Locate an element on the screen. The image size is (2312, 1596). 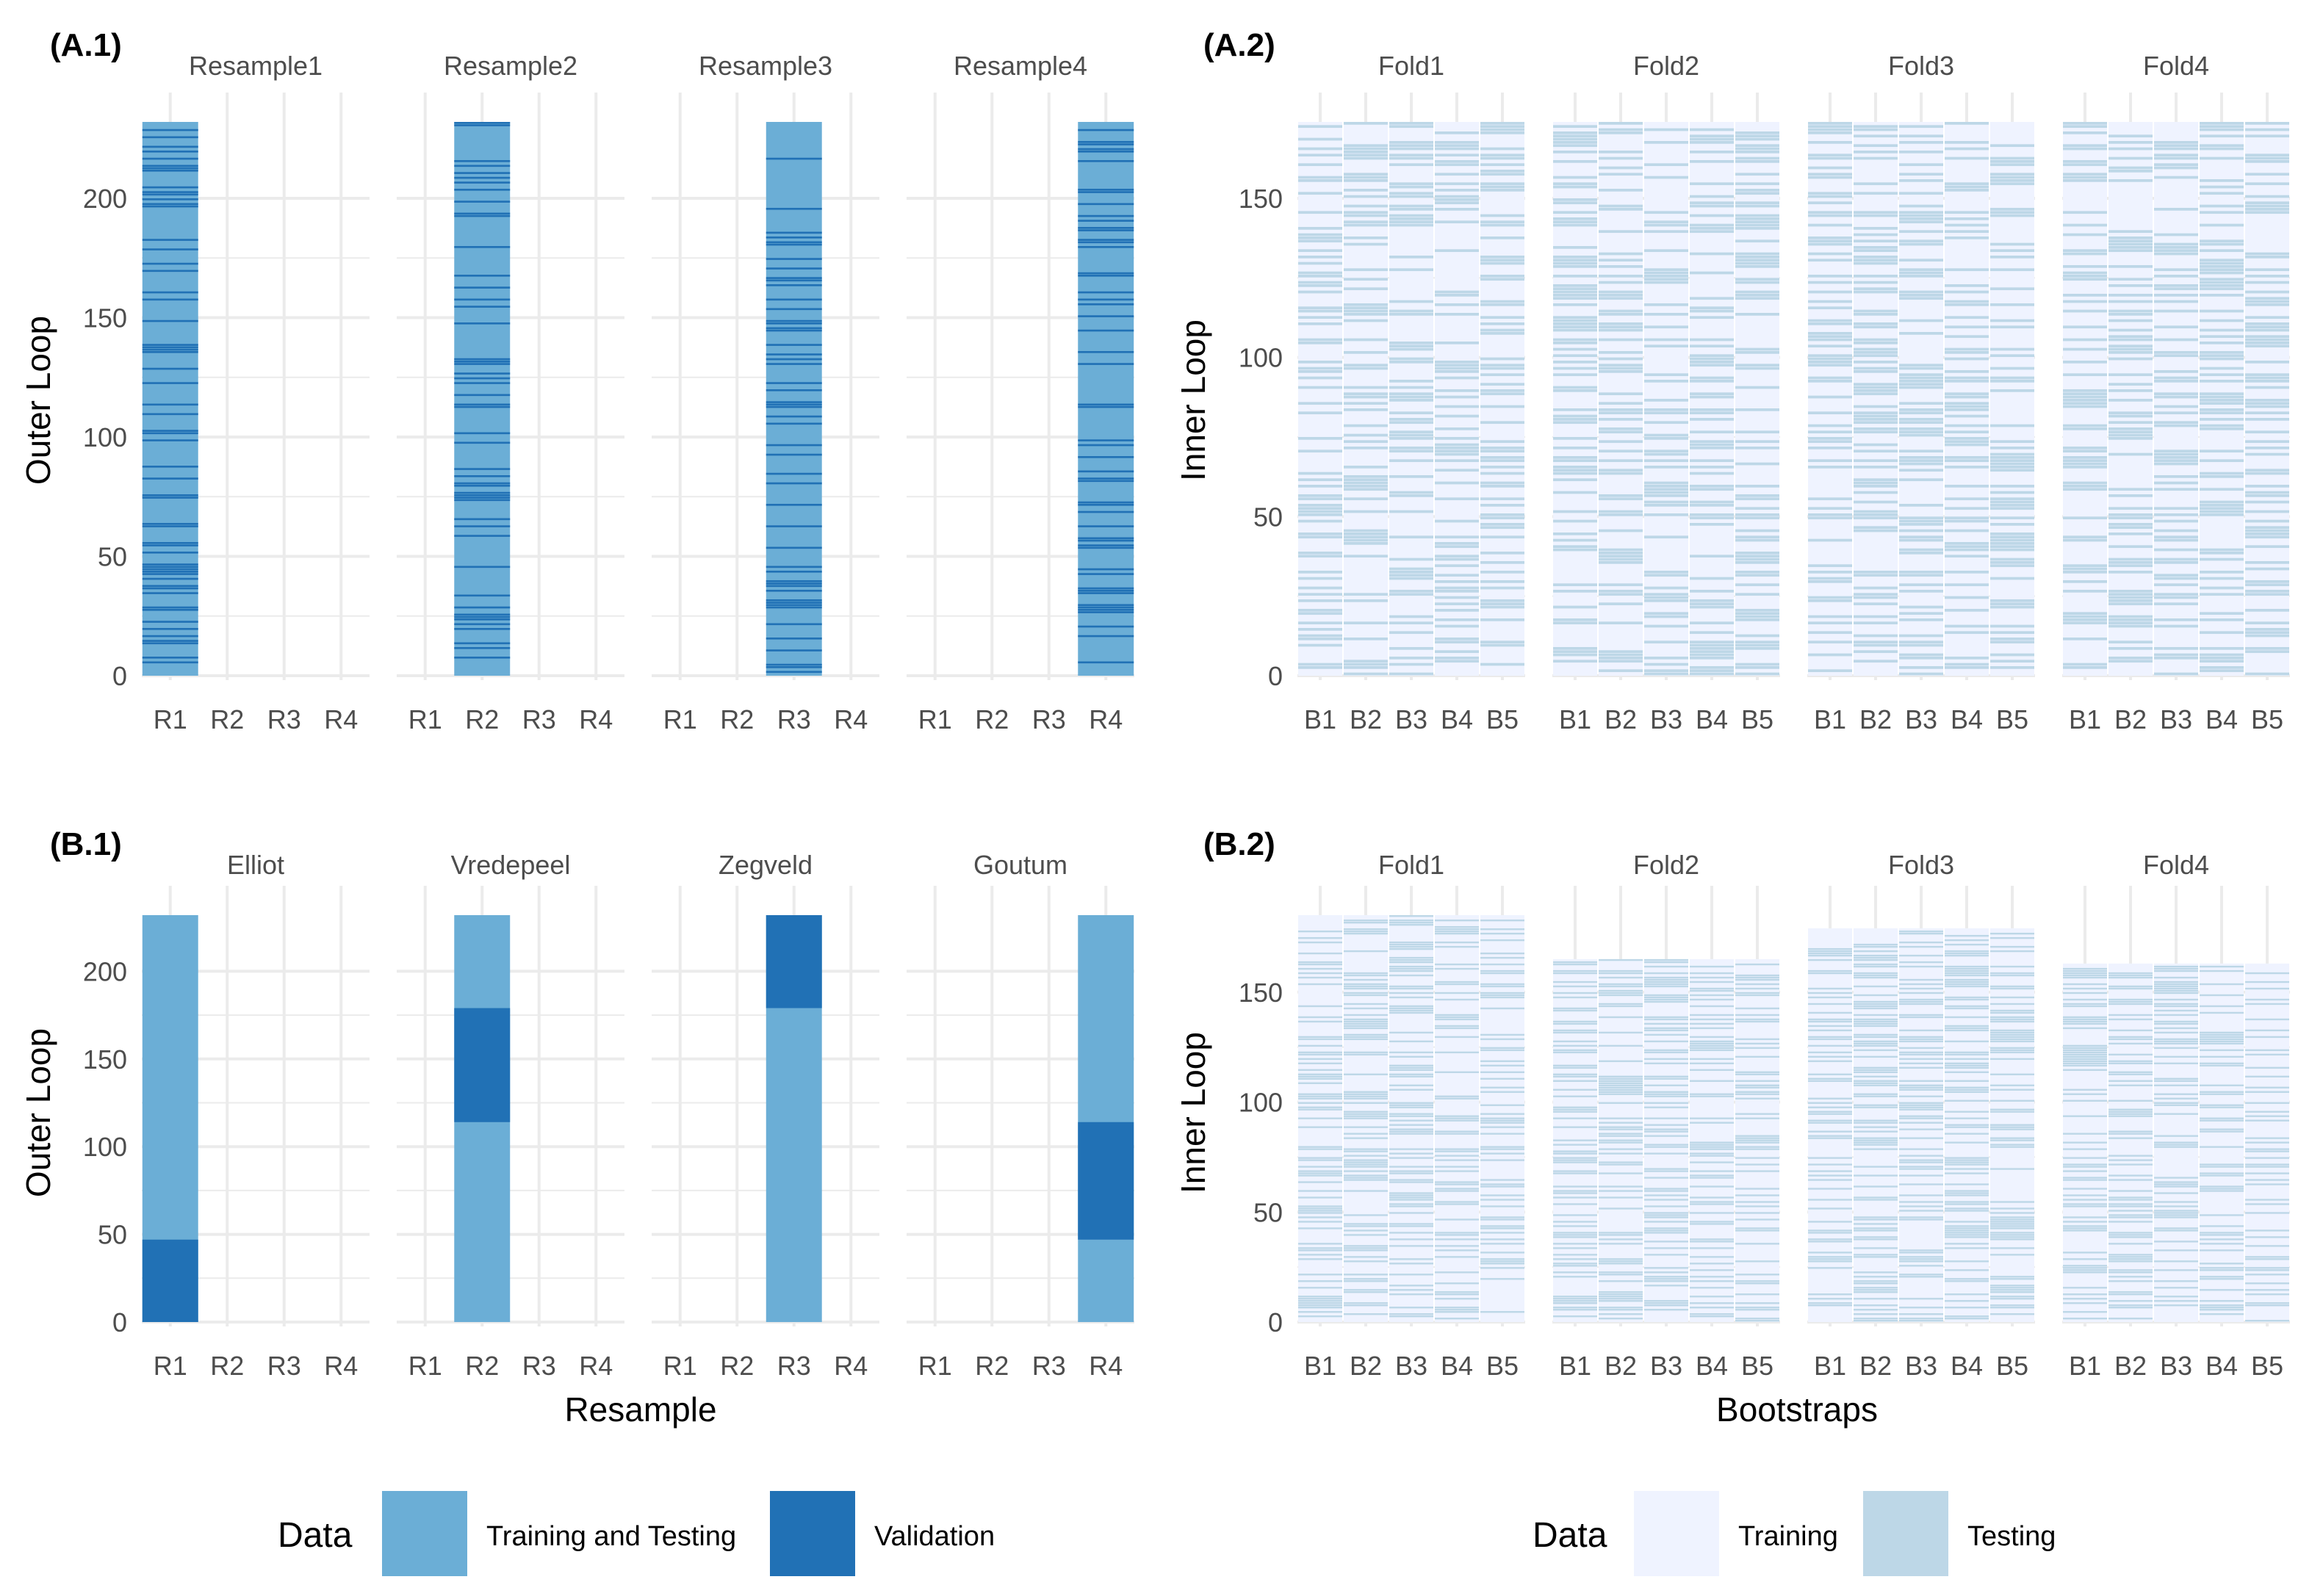
y-tick-label: 150 is located at coordinates (1261, 993).